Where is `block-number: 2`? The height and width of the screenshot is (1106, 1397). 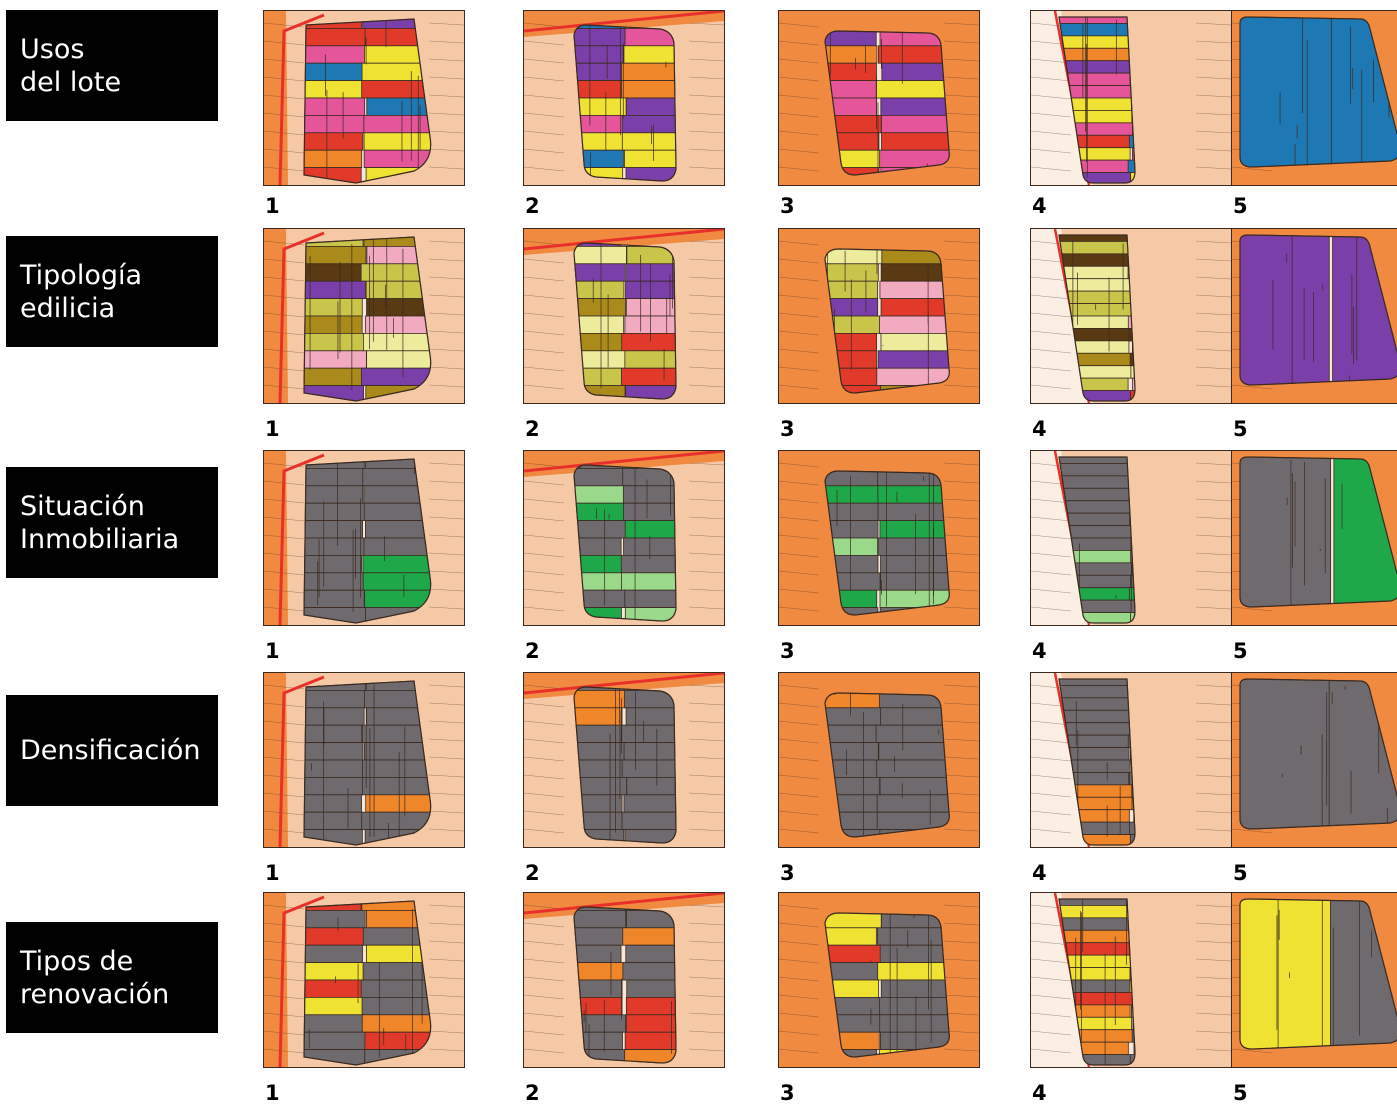 block-number: 2 is located at coordinates (532, 1093).